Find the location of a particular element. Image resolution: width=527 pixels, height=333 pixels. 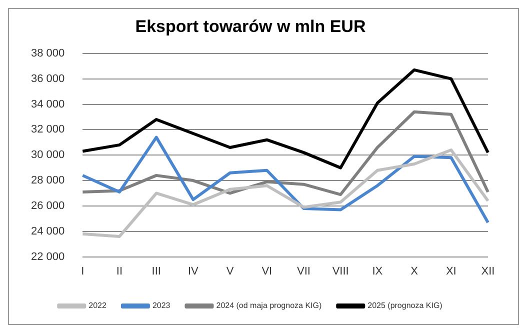

x-tick-label: X is located at coordinates (414, 271).